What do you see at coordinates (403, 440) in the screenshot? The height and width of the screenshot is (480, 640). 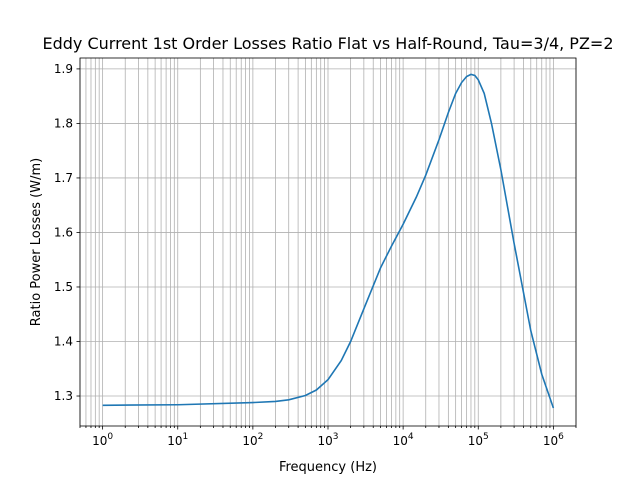 I see `x-tick-label: 10⁴` at bounding box center [403, 440].